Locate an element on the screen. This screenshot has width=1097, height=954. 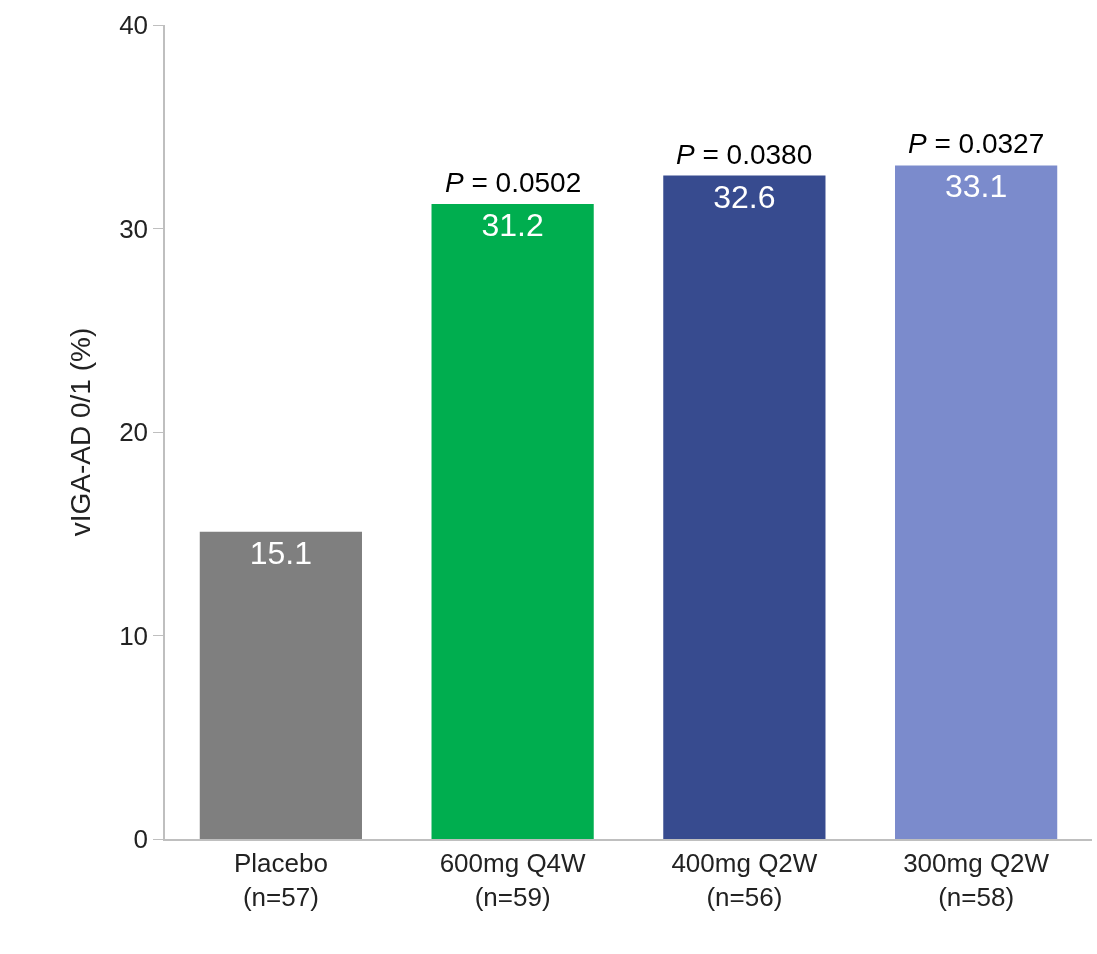
y-tick-label: 40 is located at coordinates (134, 25).